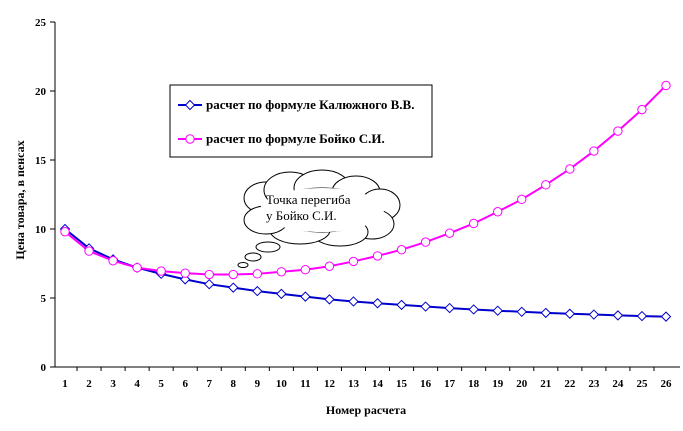 The width and height of the screenshot is (683, 431). Describe the element at coordinates (570, 384) in the screenshot. I see `x-tick-label: 22` at that location.